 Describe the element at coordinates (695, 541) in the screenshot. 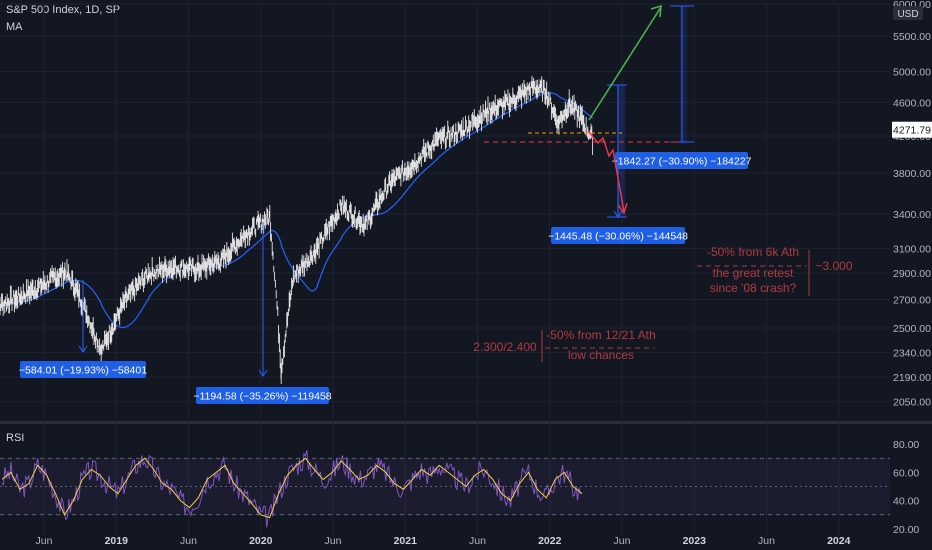

I see `time-tick-label: 2023` at that location.